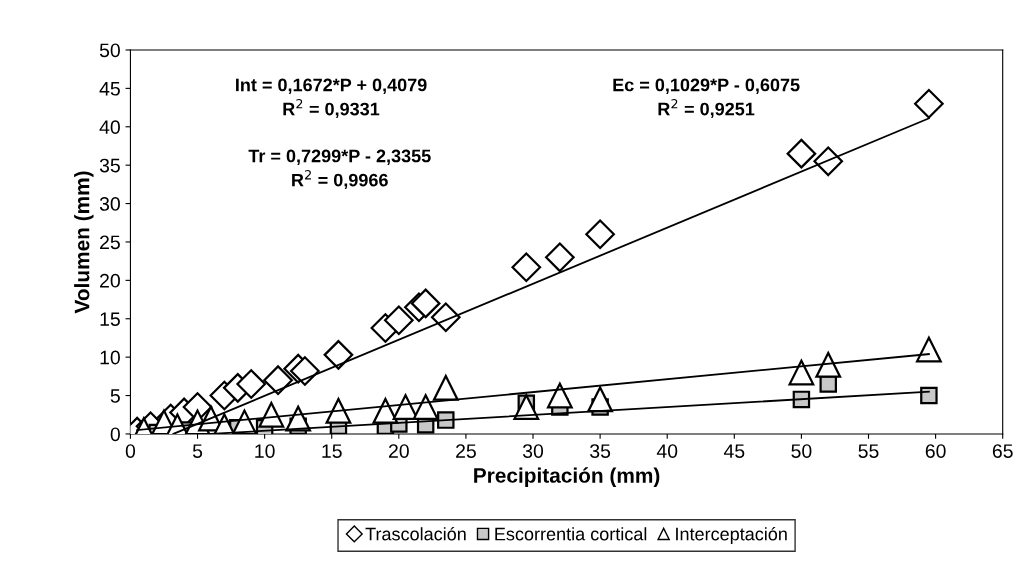  What do you see at coordinates (331, 108) in the screenshot?
I see `annotation: R$^{2}$ = 0,9331` at bounding box center [331, 108].